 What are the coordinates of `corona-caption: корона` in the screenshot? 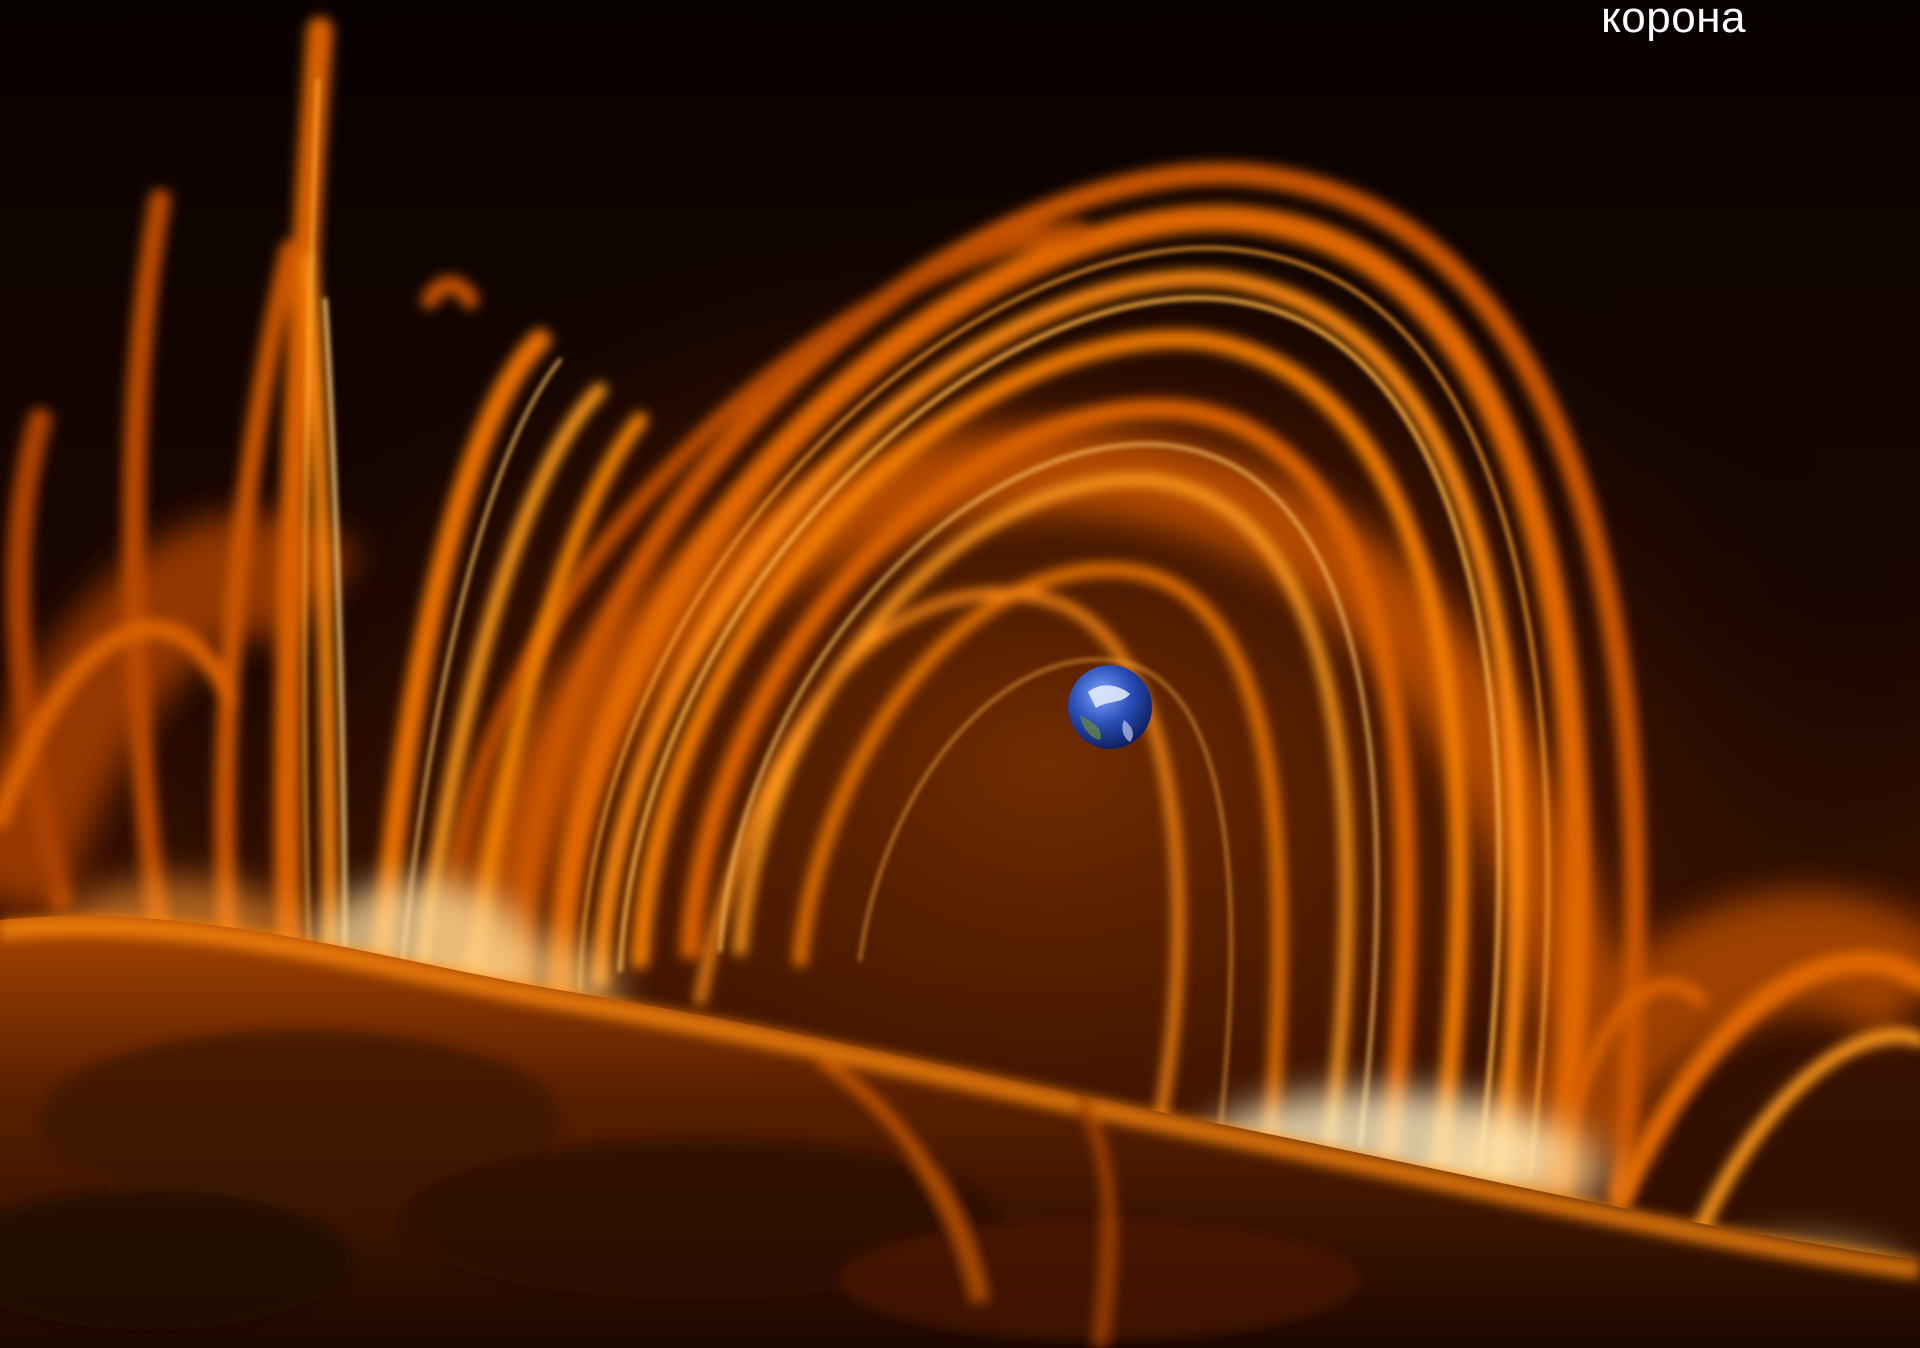 It's located at (1673, 21).